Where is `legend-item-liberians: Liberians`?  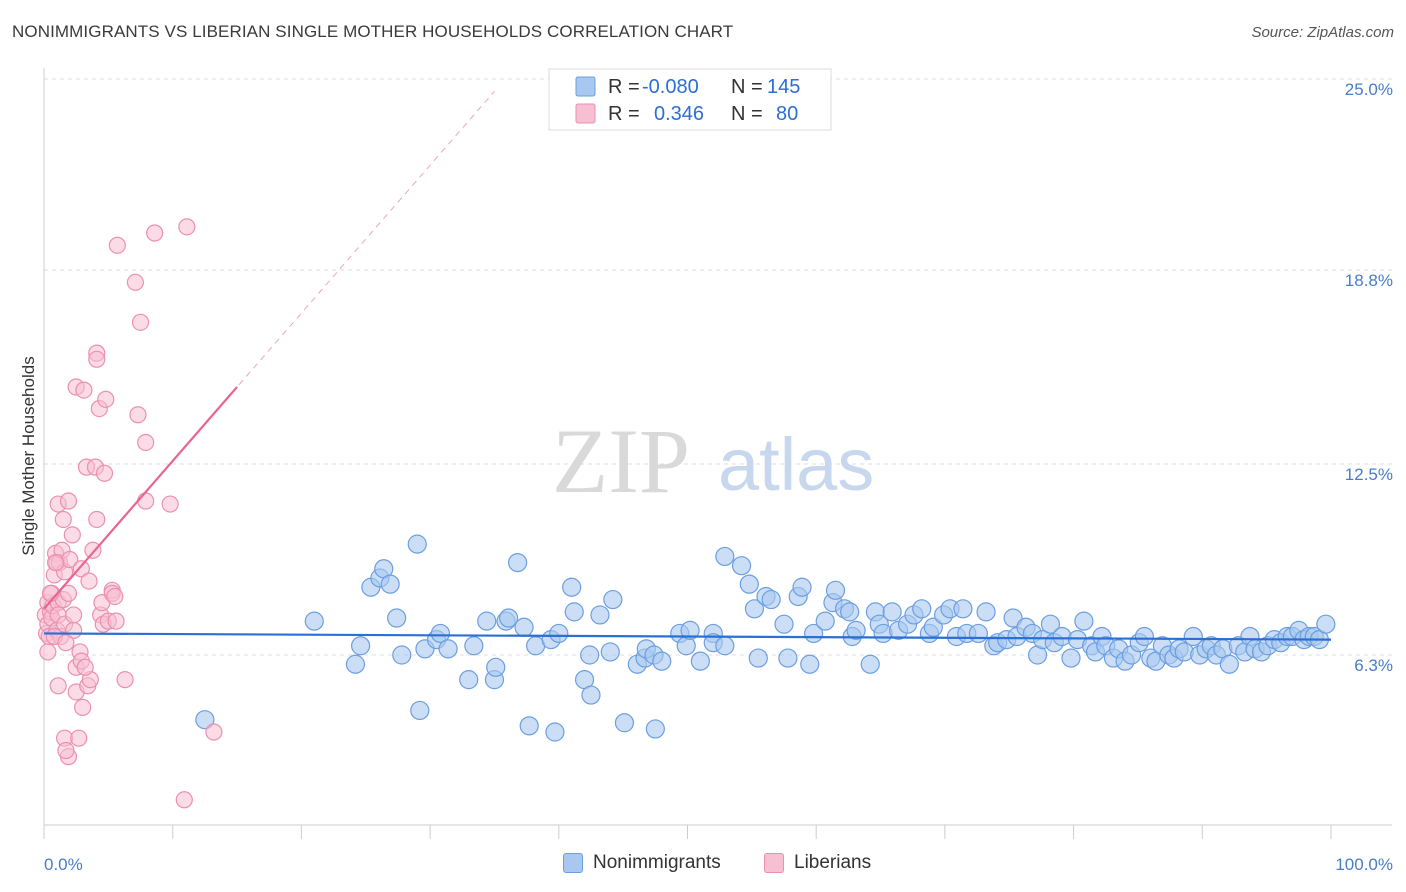
legend-item-liberians: Liberians is located at coordinates (817, 863).